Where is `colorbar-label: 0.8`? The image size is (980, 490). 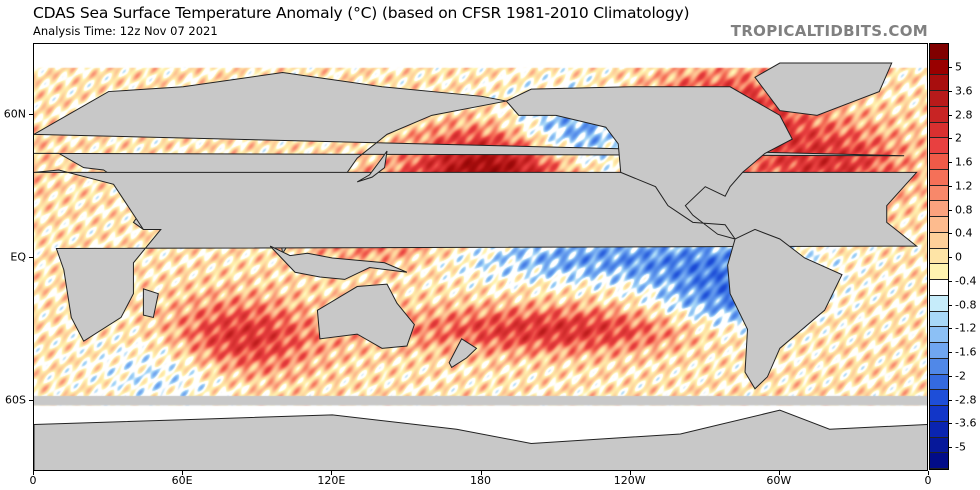 colorbar-label: 0.8 is located at coordinates (964, 209).